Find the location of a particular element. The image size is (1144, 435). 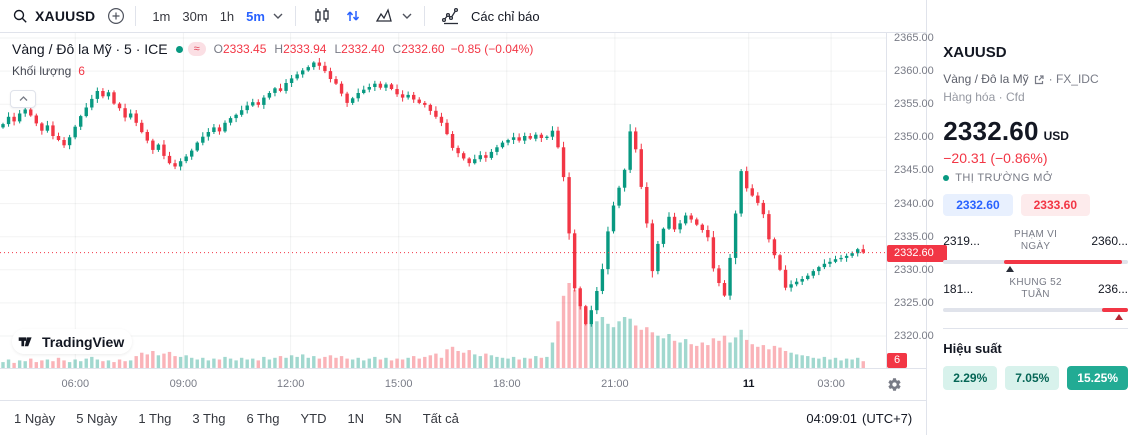

day-range-marker-icon is located at coordinates (1009, 269).